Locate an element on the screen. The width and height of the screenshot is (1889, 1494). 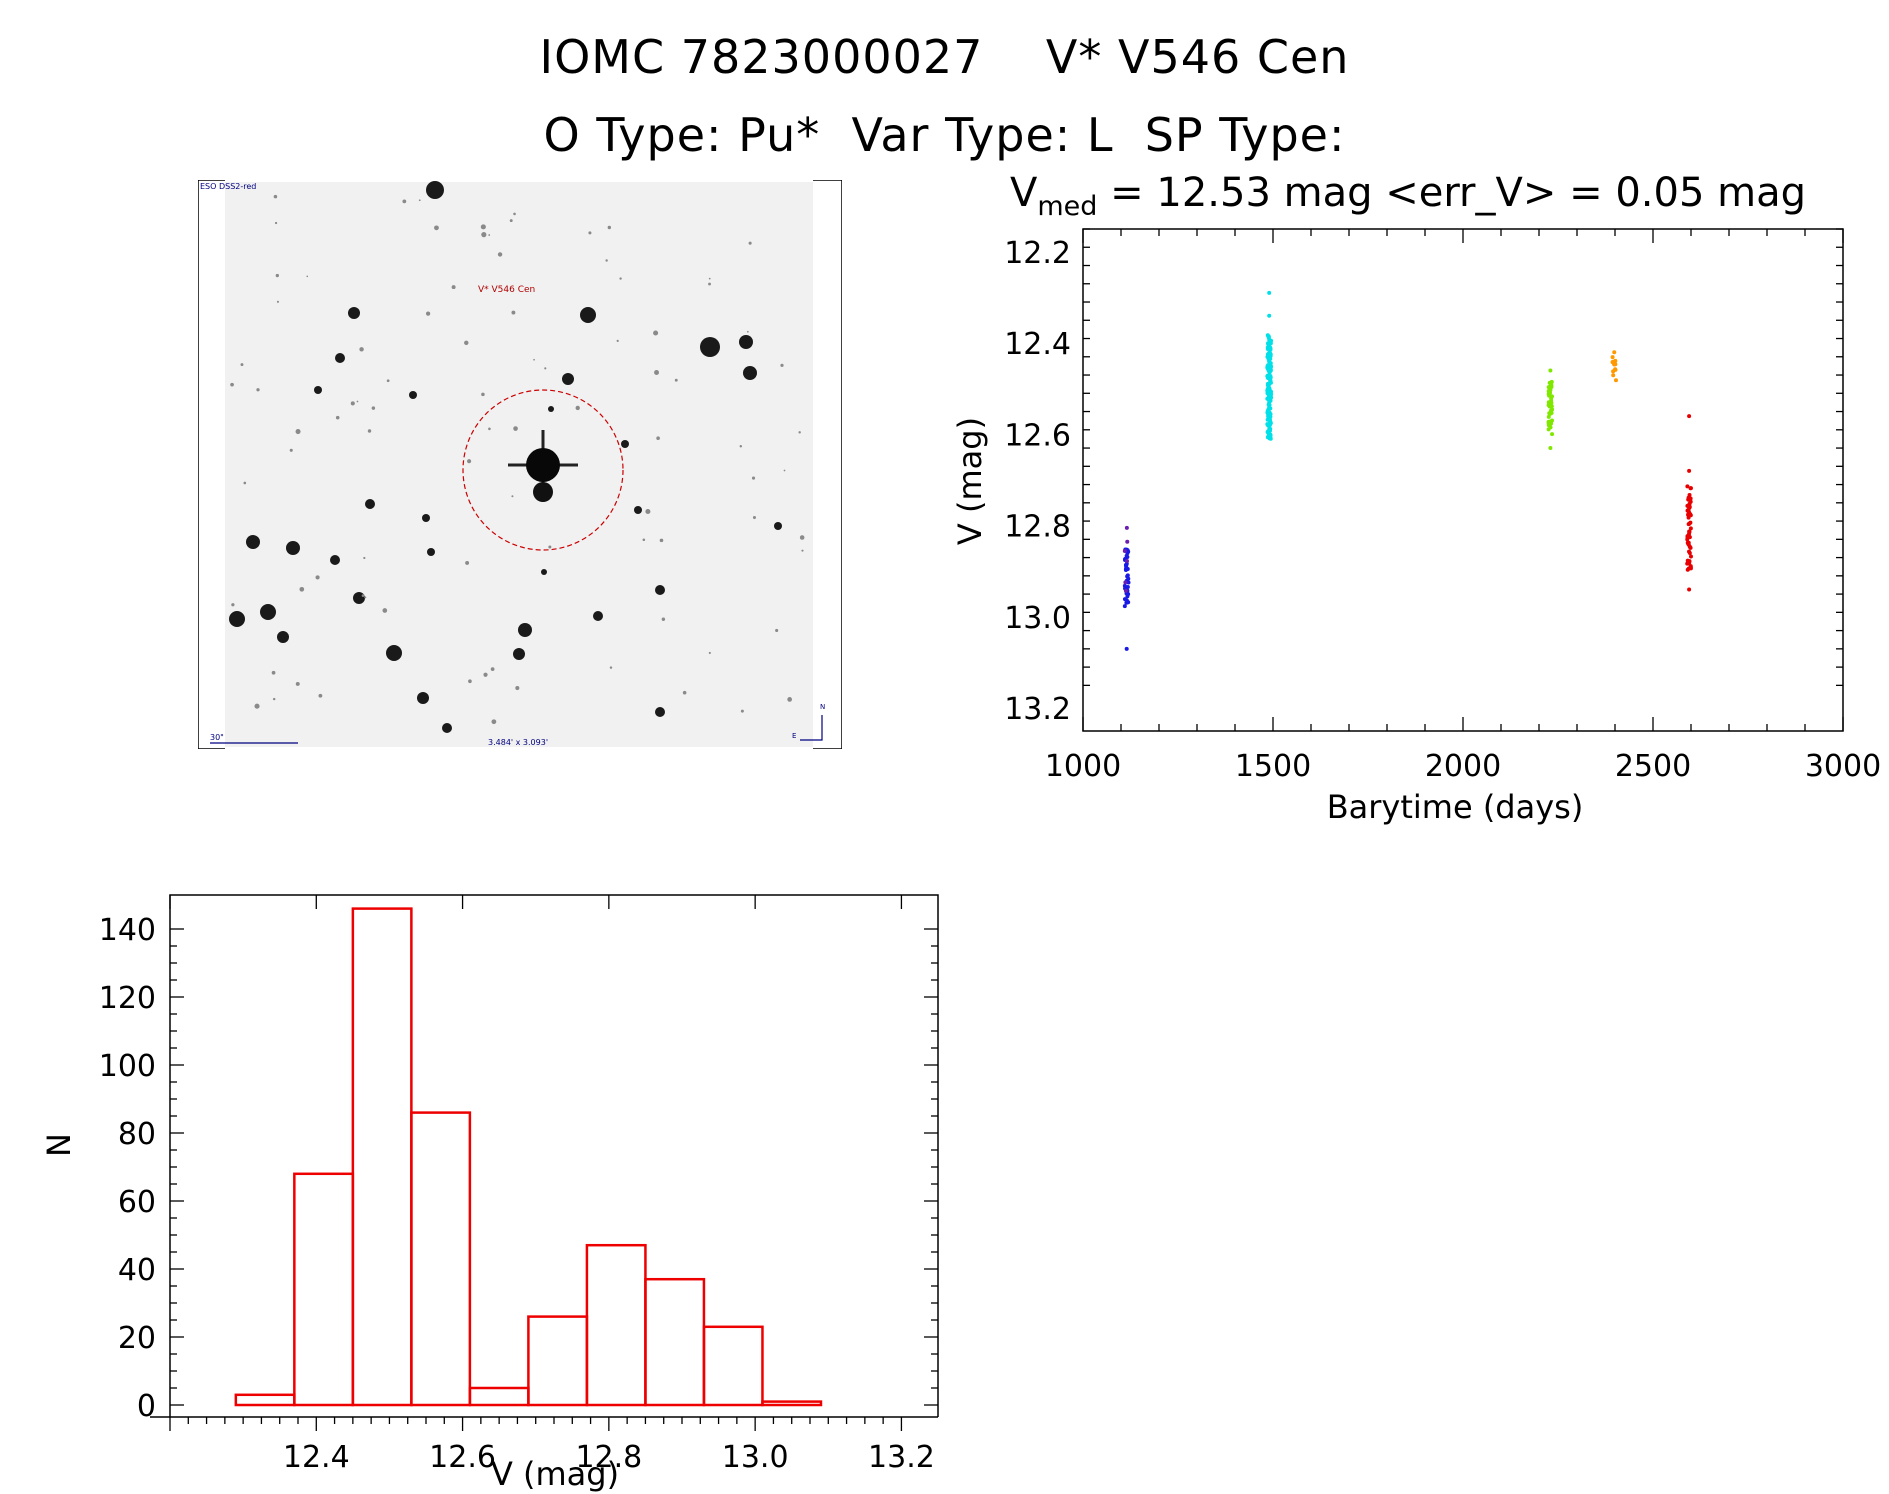
x-tick-label: 13.2 is located at coordinates (901, 1457).